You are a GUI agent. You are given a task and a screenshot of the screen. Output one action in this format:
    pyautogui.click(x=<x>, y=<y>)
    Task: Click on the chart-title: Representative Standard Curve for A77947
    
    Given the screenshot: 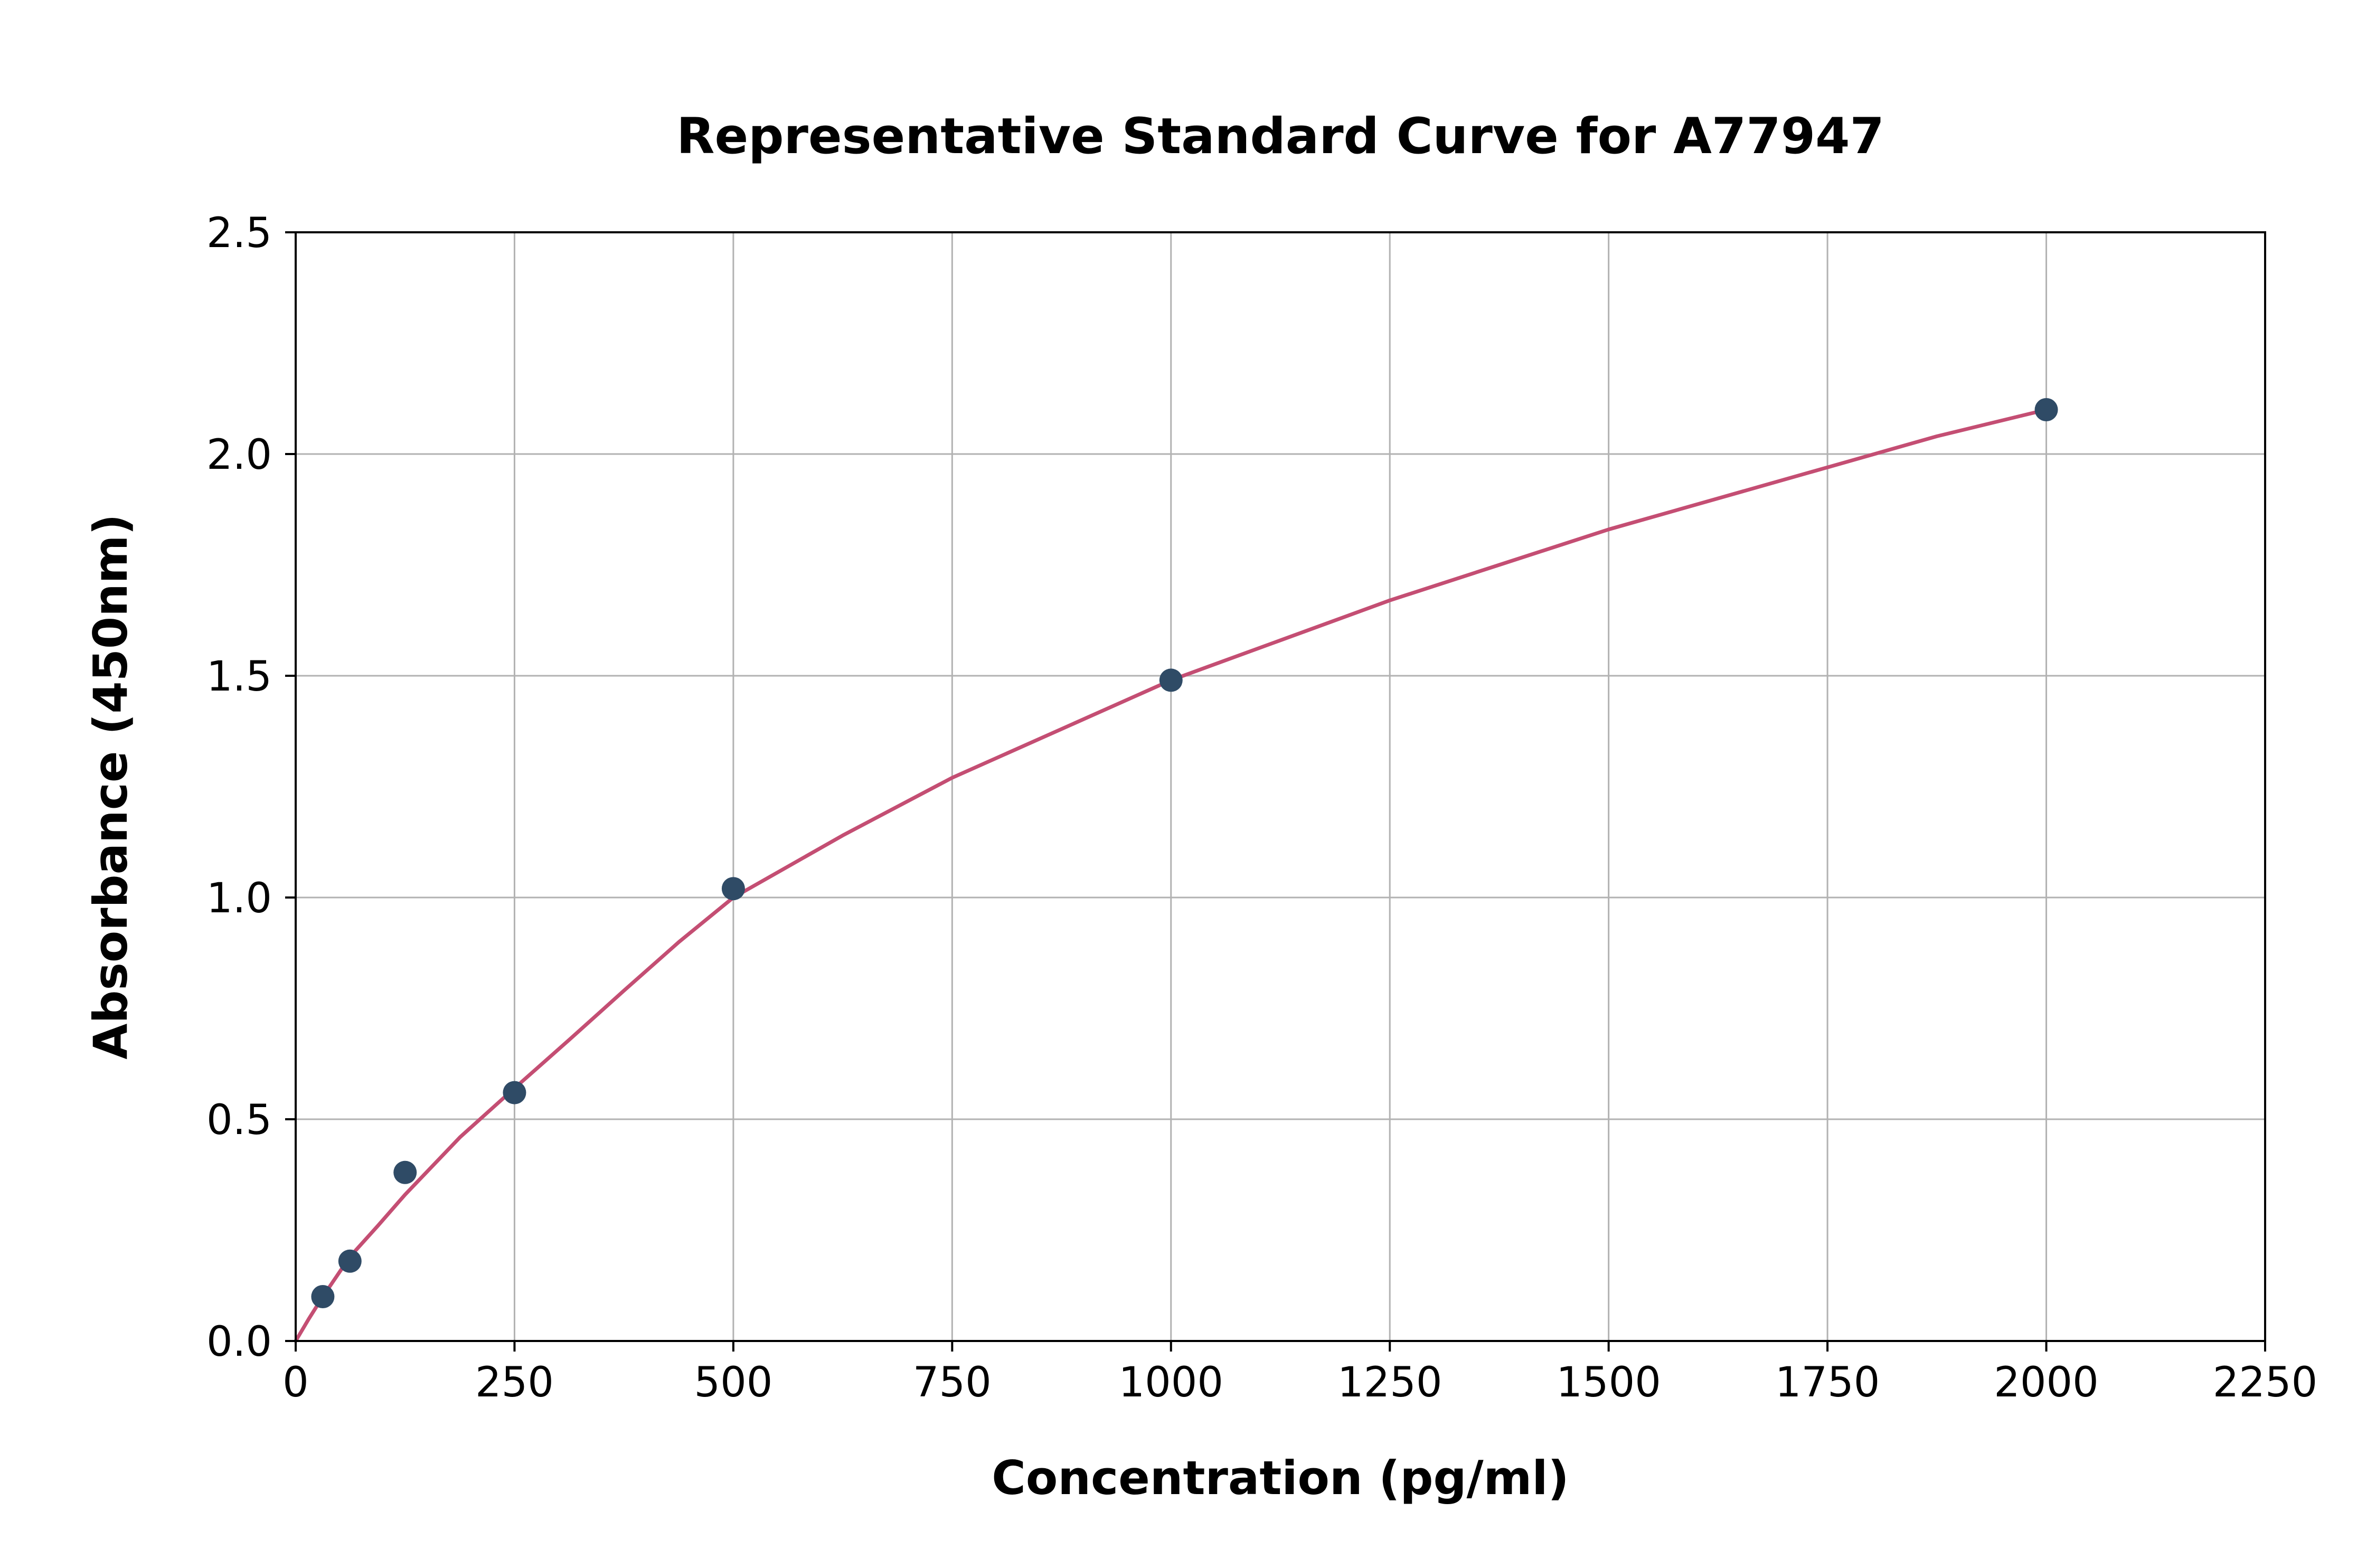 What is the action you would take?
    pyautogui.click(x=1280, y=136)
    